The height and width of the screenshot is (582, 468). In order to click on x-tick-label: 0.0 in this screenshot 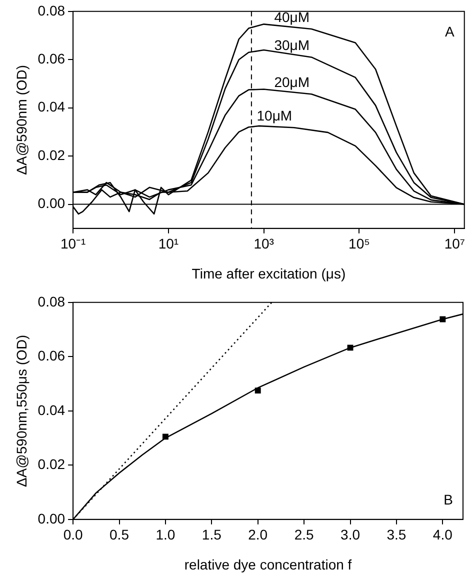, I will do `click(73, 534)`.